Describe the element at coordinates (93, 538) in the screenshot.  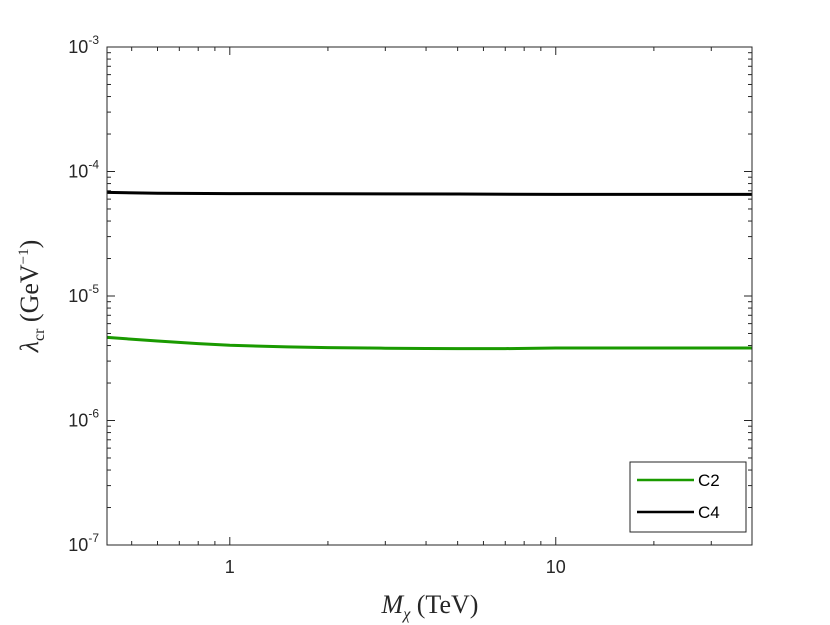
I see `y-tick-label-exponent: -7` at that location.